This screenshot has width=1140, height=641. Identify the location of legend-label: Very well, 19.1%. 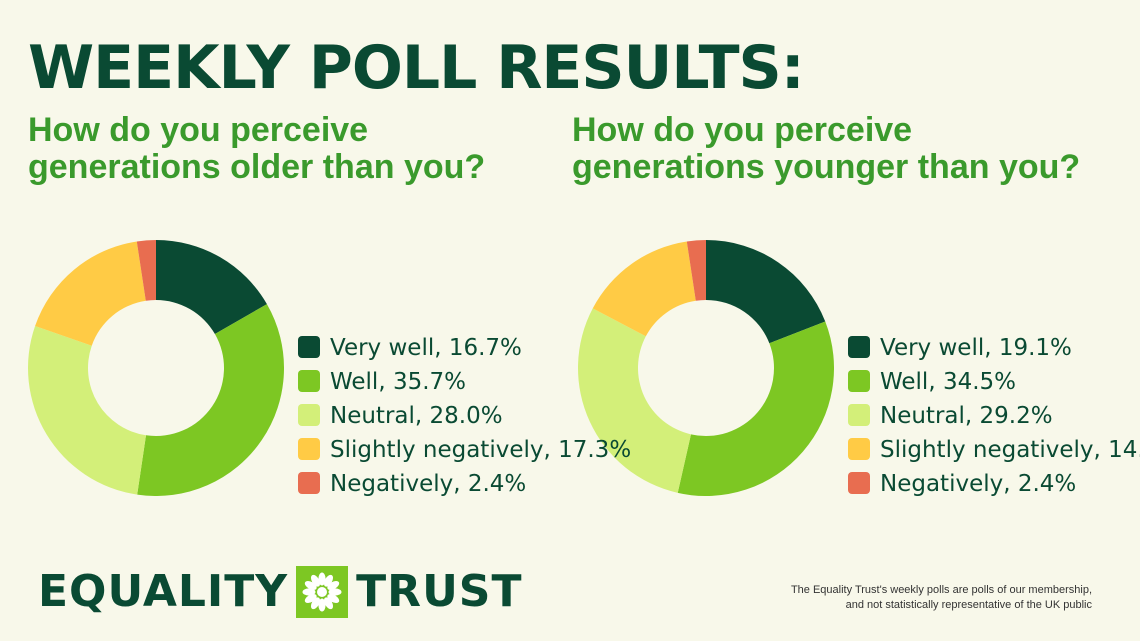
(976, 348).